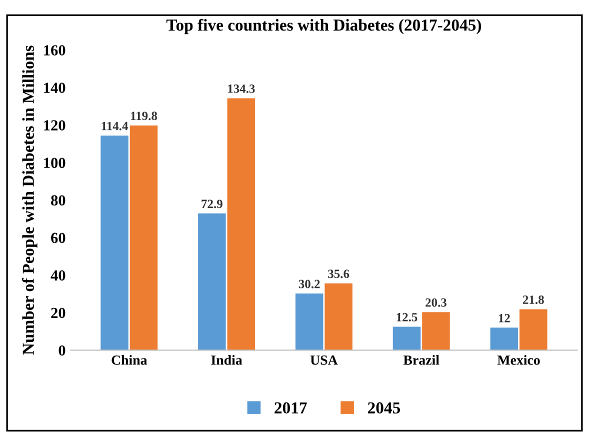 This screenshot has width=589, height=435. I want to click on data-label: 119.8, so click(144, 116).